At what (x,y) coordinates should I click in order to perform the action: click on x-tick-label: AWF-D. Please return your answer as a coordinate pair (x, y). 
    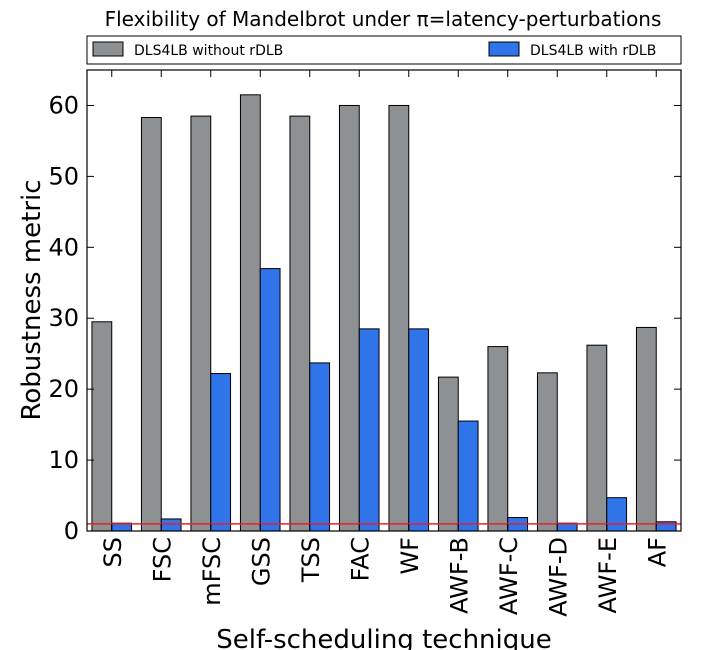
    Looking at the image, I should click on (558, 577).